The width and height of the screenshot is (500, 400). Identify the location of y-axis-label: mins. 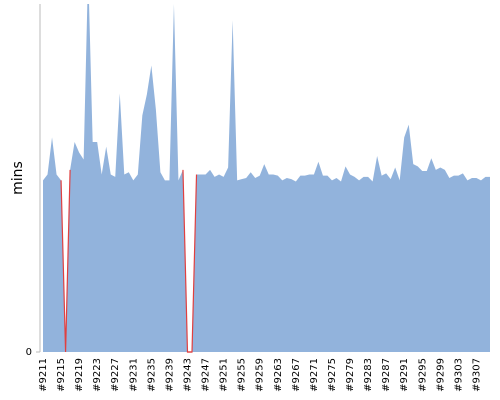
(18, 178).